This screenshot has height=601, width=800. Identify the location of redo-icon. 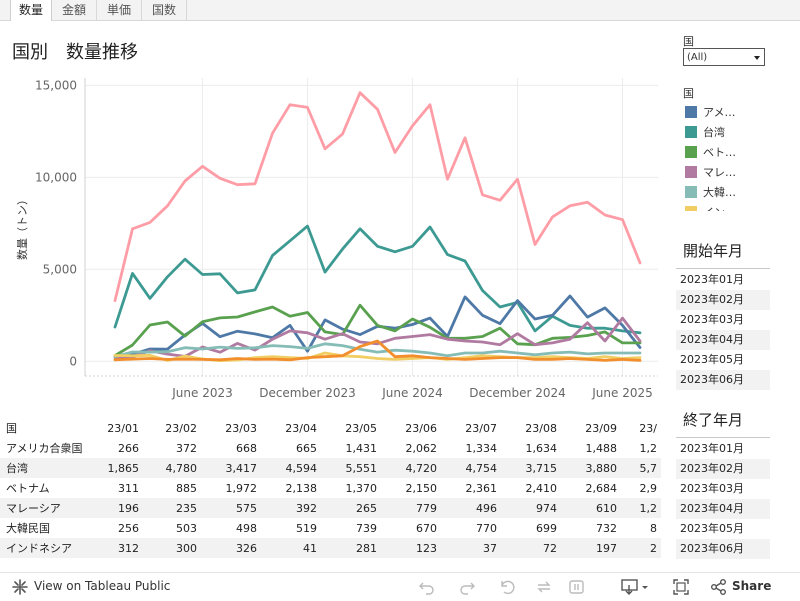
(467, 587).